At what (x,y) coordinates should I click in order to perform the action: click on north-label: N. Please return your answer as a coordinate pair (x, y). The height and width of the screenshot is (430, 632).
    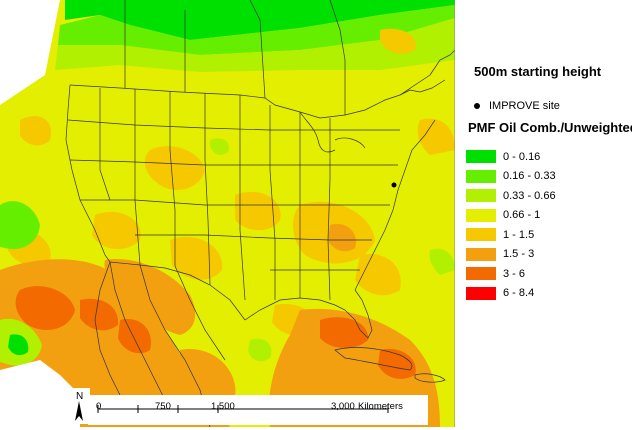
    Looking at the image, I should click on (79, 396).